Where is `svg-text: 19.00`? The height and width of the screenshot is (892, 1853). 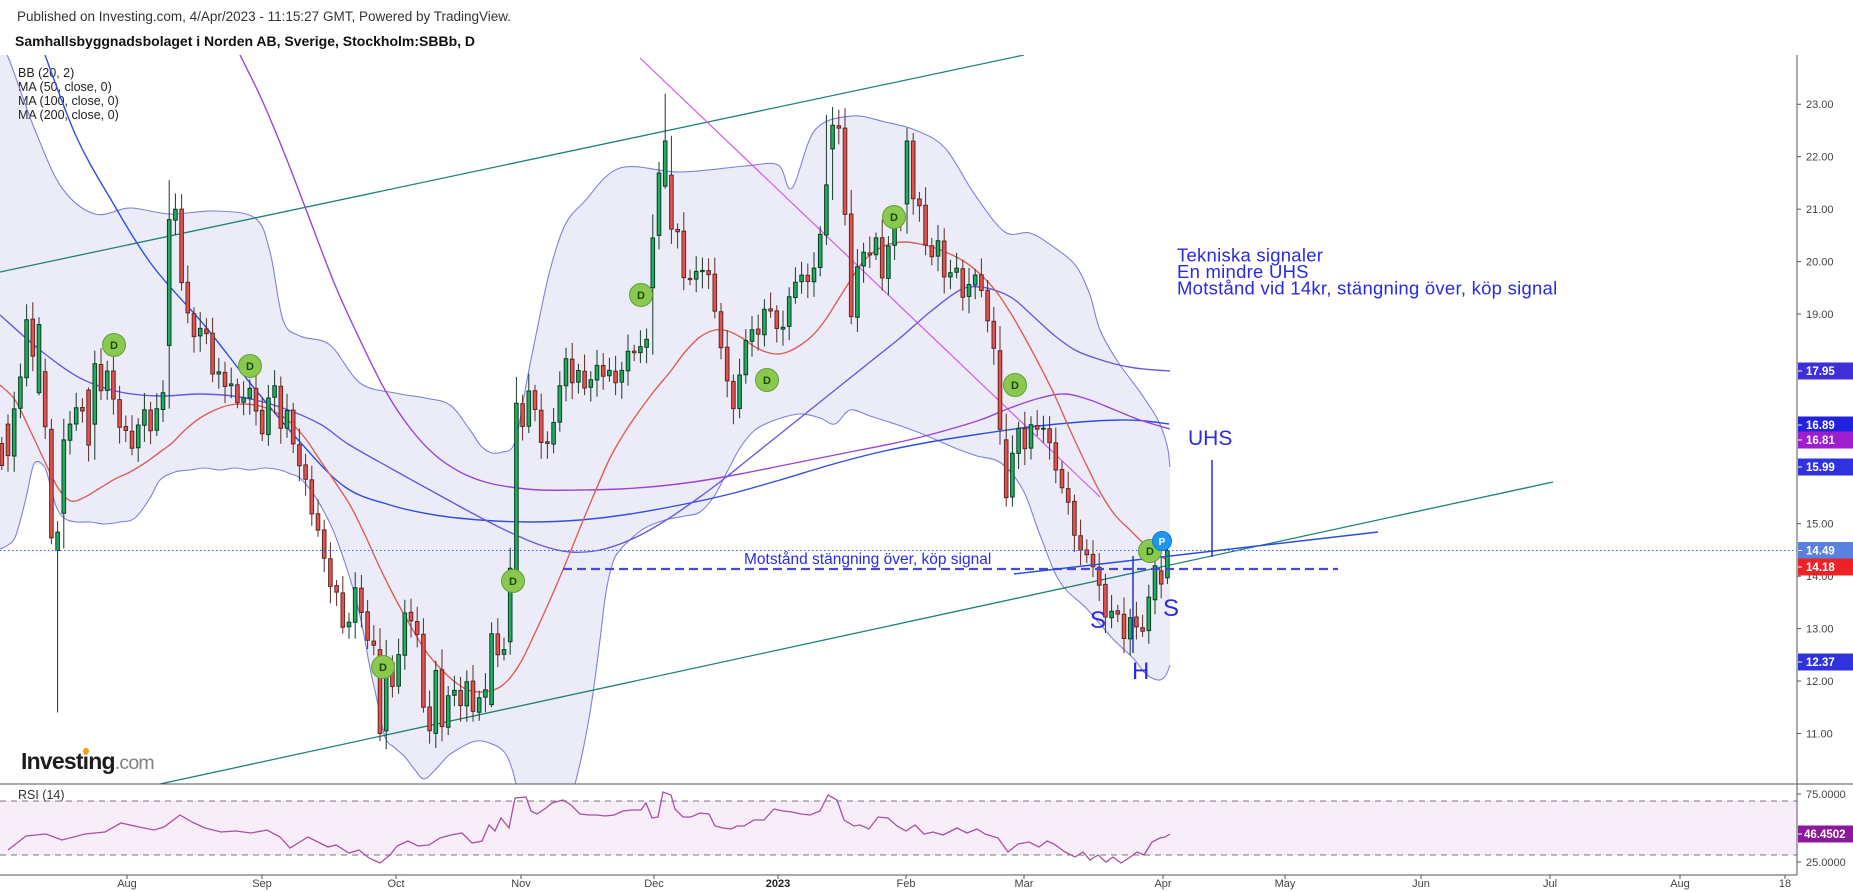 svg-text: 19.00 is located at coordinates (1820, 315).